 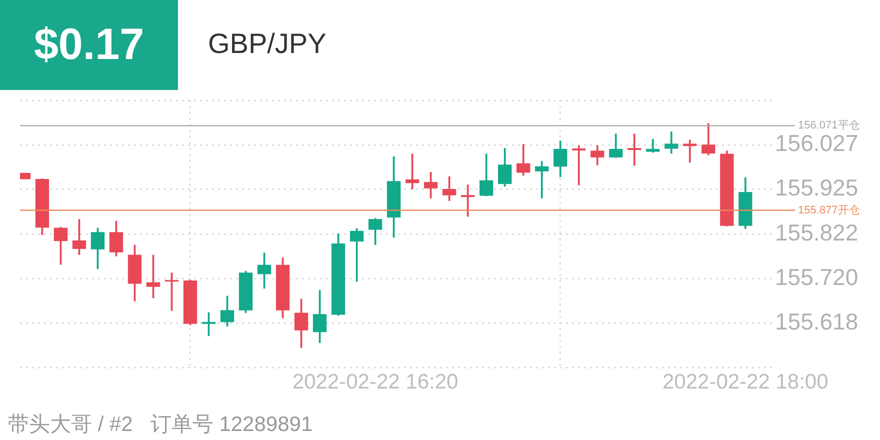 I want to click on ref-line-label: 155.877开仓, so click(x=829, y=210).